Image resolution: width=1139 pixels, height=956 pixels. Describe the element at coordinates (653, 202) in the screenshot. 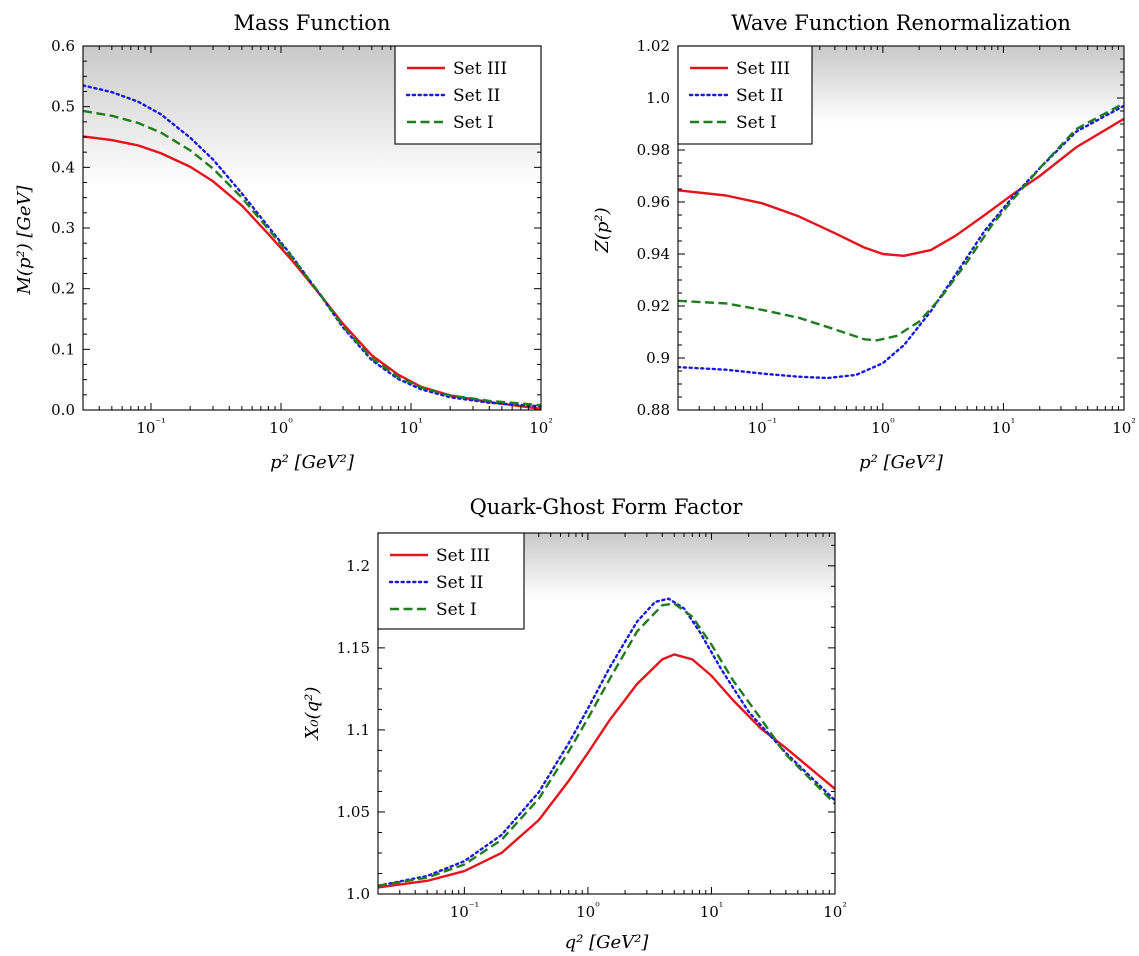

I see `y-tick-label: 0.96` at that location.